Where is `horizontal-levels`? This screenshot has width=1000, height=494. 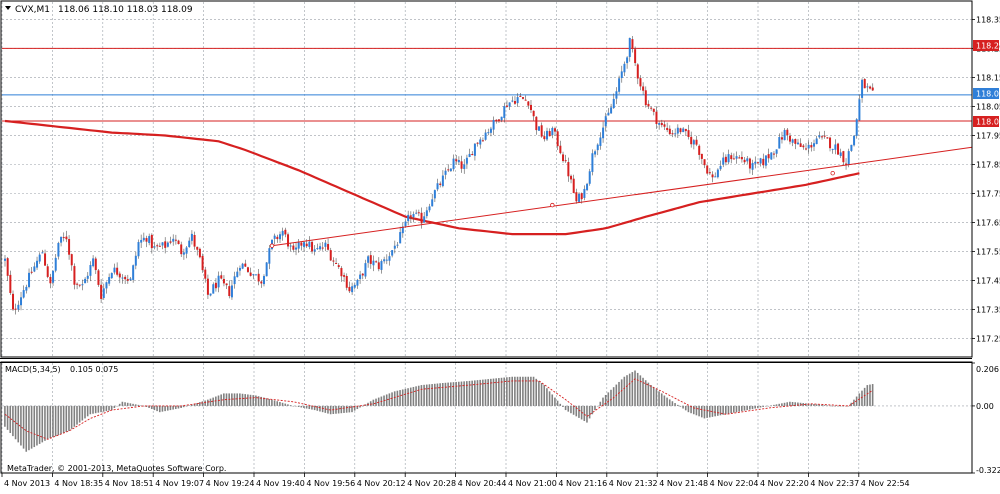
horizontal-levels is located at coordinates (487, 84).